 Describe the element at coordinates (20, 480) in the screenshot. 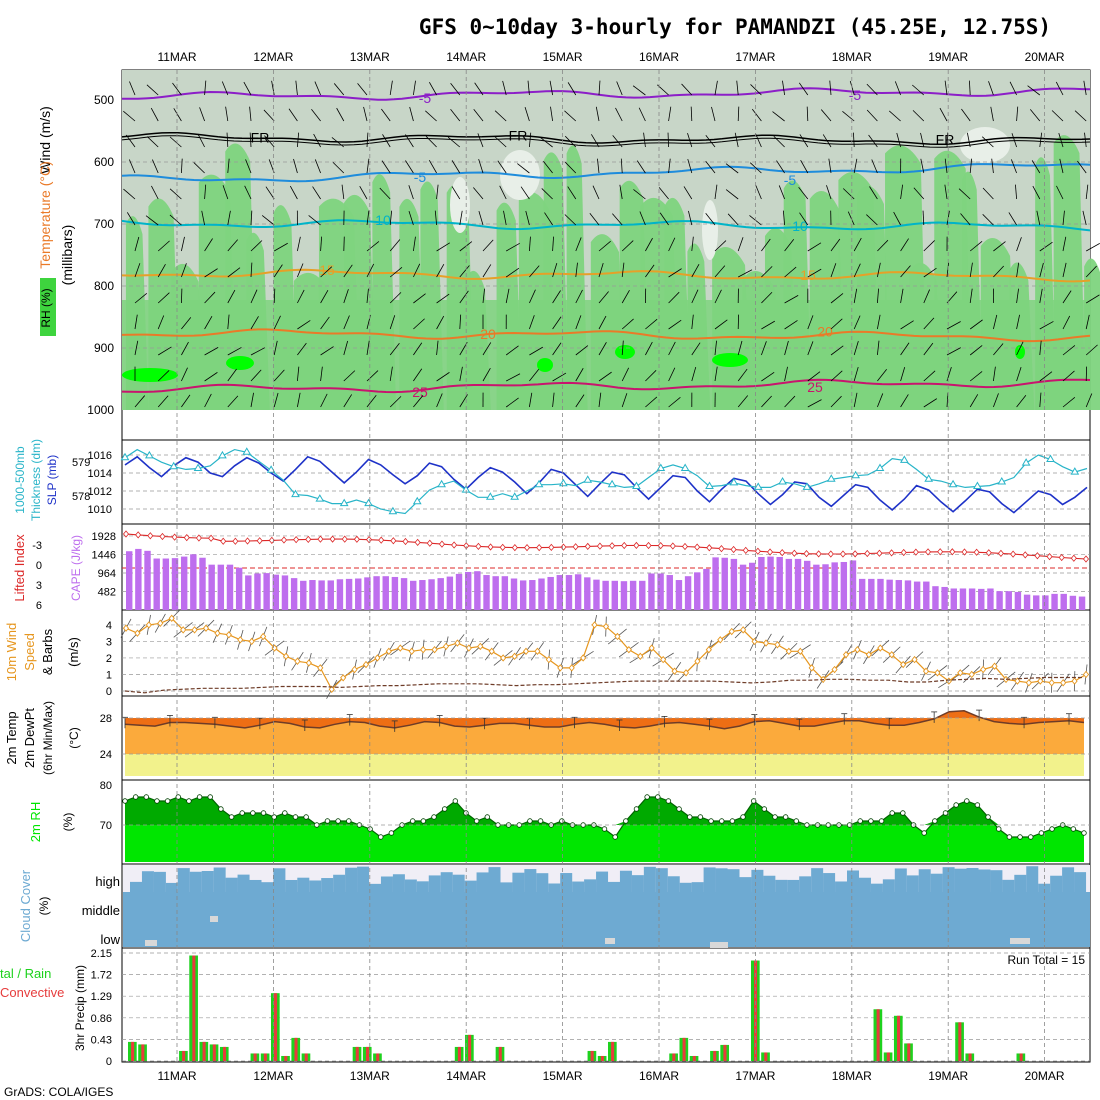

I see `thickness-axis-label: 1000-500mb` at that location.